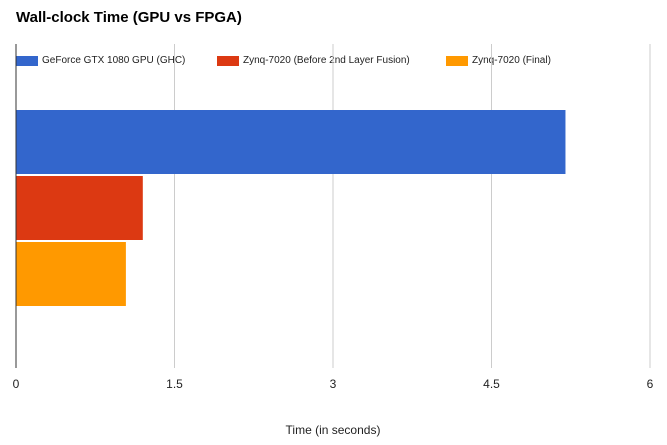 The width and height of the screenshot is (667, 445). What do you see at coordinates (71, 274) in the screenshot?
I see `bar-zynq-7020-final` at bounding box center [71, 274].